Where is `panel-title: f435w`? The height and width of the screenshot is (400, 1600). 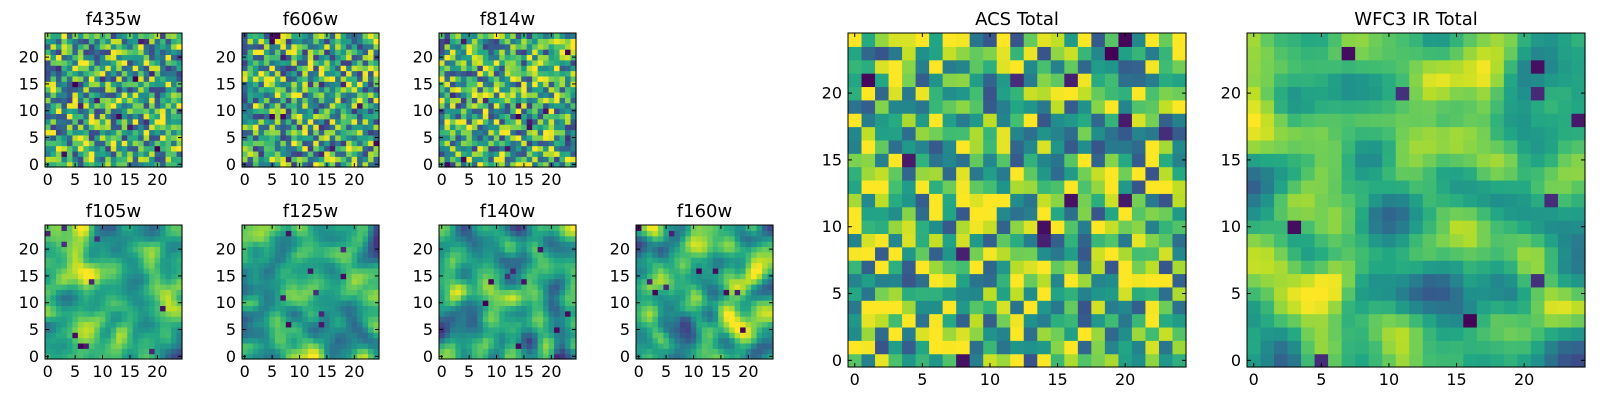 panel-title: f435w is located at coordinates (113, 19).